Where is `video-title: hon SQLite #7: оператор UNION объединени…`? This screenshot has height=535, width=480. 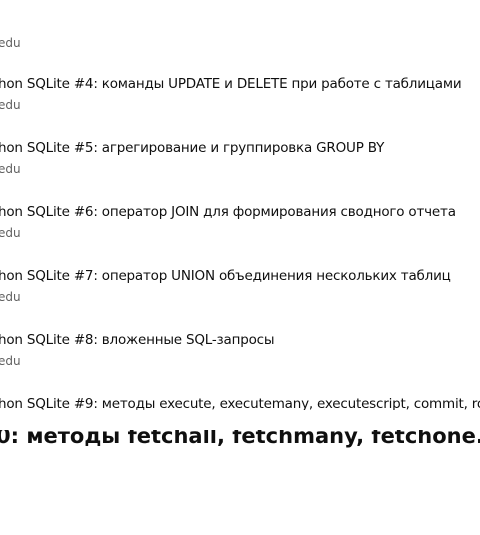 video-title: hon SQLite #7: оператор UNION объединени… is located at coordinates (225, 276).